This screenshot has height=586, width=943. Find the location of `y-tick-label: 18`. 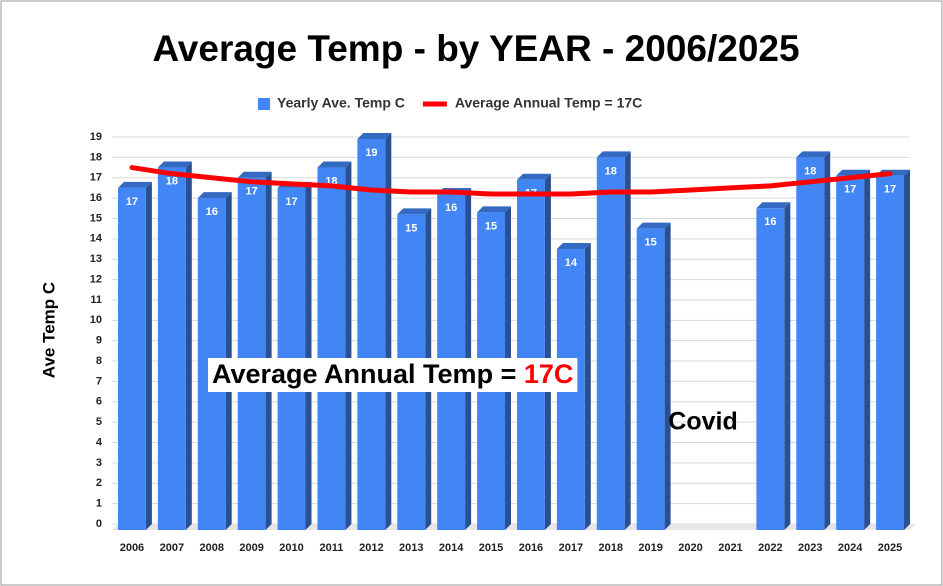

y-tick-label: 18 is located at coordinates (96, 157).